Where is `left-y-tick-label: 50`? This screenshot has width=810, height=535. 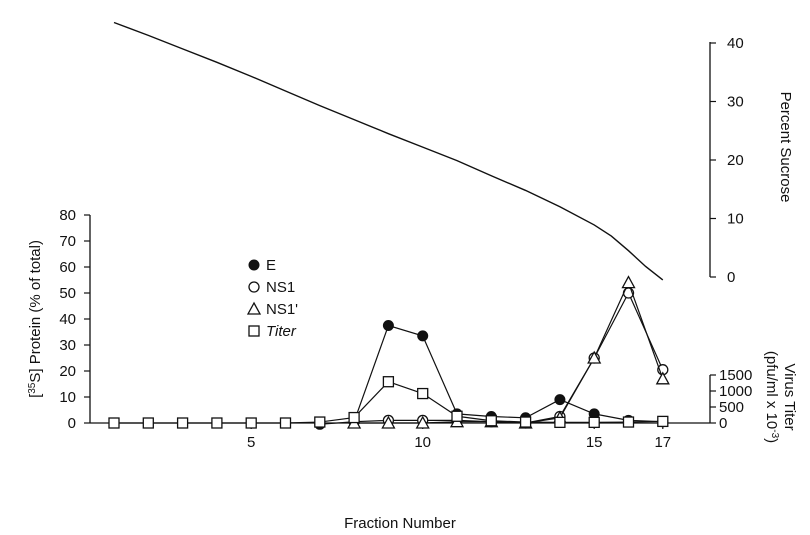
left-y-tick-label: 50 is located at coordinates (67, 293).